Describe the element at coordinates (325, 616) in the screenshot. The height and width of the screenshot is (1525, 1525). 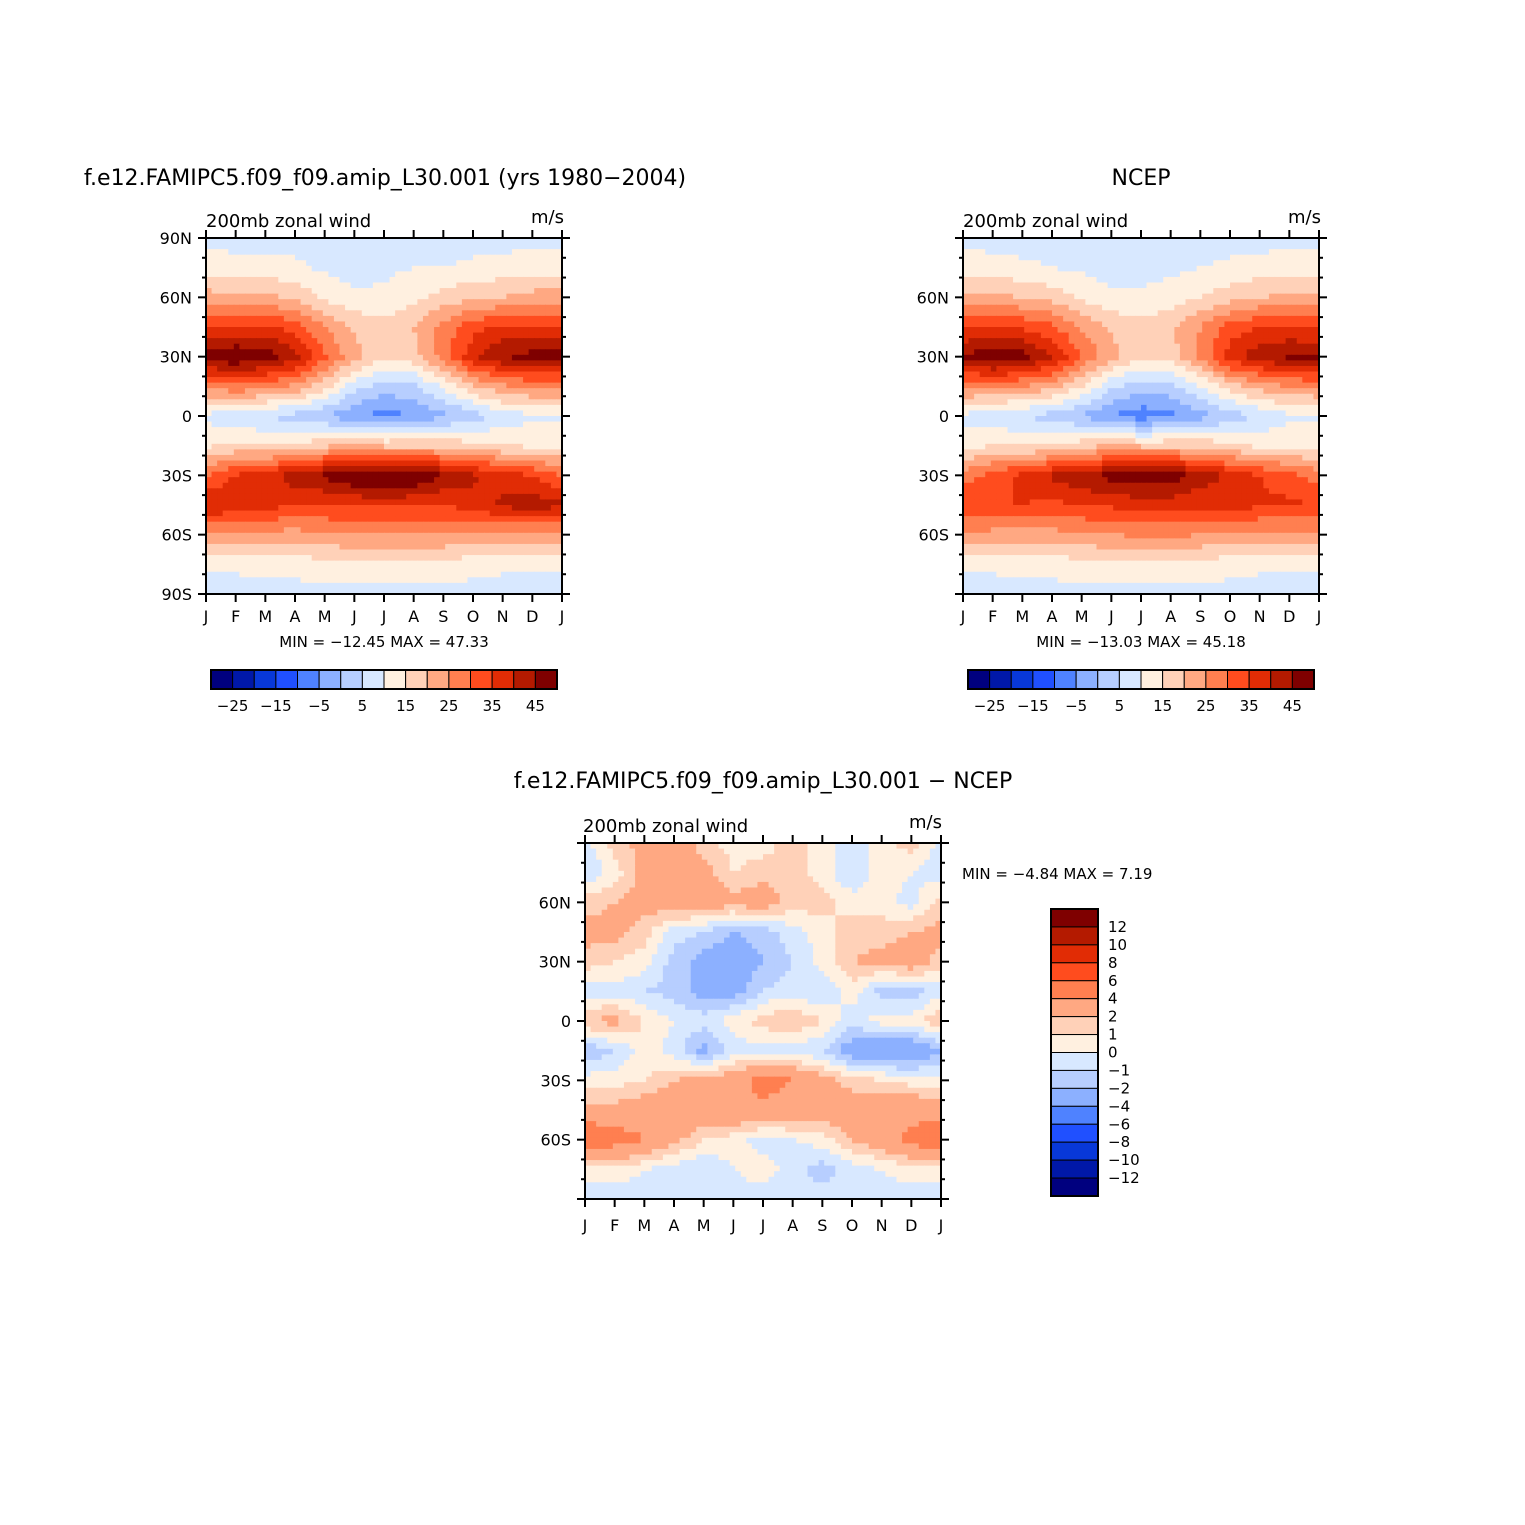
I see `x-tick-label: M` at that location.